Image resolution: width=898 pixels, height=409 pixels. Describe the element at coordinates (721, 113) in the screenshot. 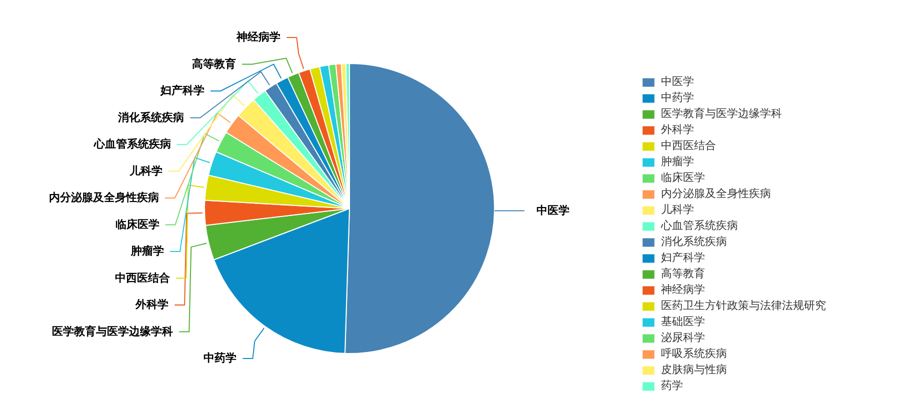

I see `legend-label: 医学教育与医学边缘学科` at that location.